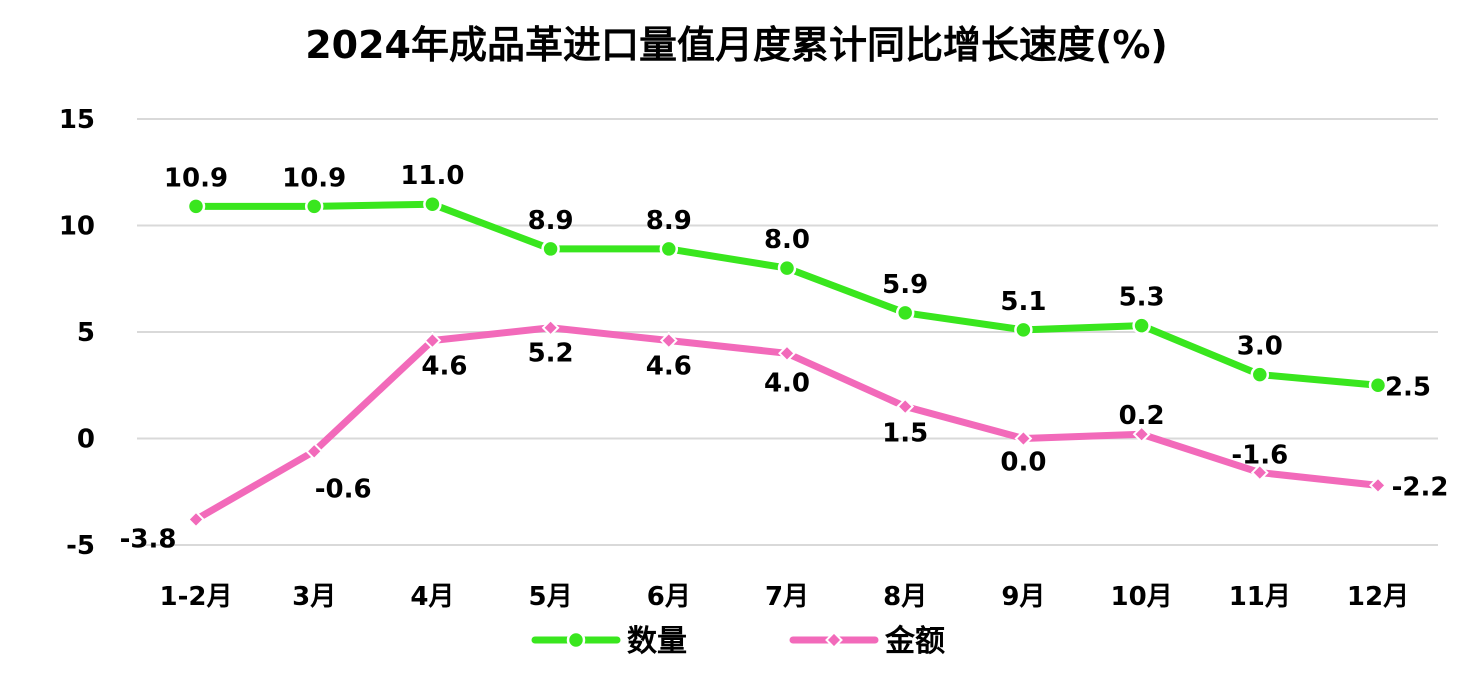  What do you see at coordinates (657, 641) in the screenshot?
I see `legend-label: 数量` at bounding box center [657, 641].